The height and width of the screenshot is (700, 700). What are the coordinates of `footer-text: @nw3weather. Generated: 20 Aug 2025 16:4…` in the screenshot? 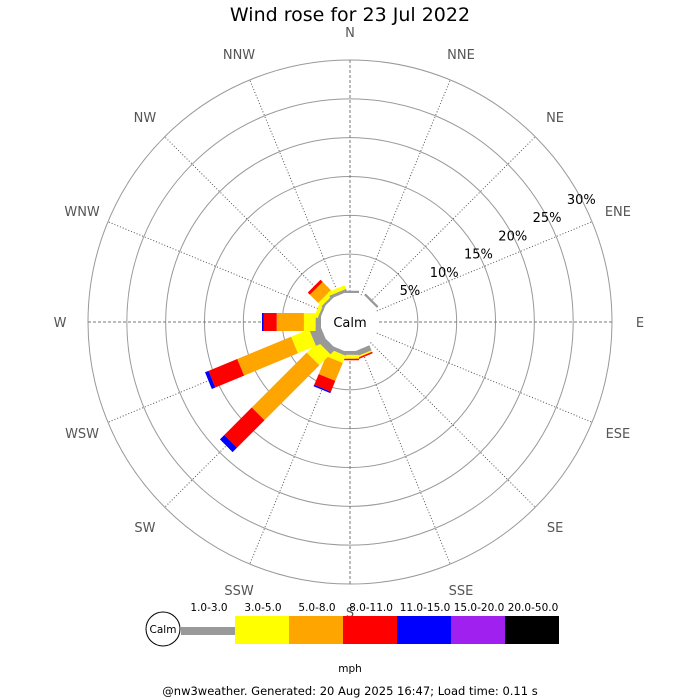 It's located at (350, 691).